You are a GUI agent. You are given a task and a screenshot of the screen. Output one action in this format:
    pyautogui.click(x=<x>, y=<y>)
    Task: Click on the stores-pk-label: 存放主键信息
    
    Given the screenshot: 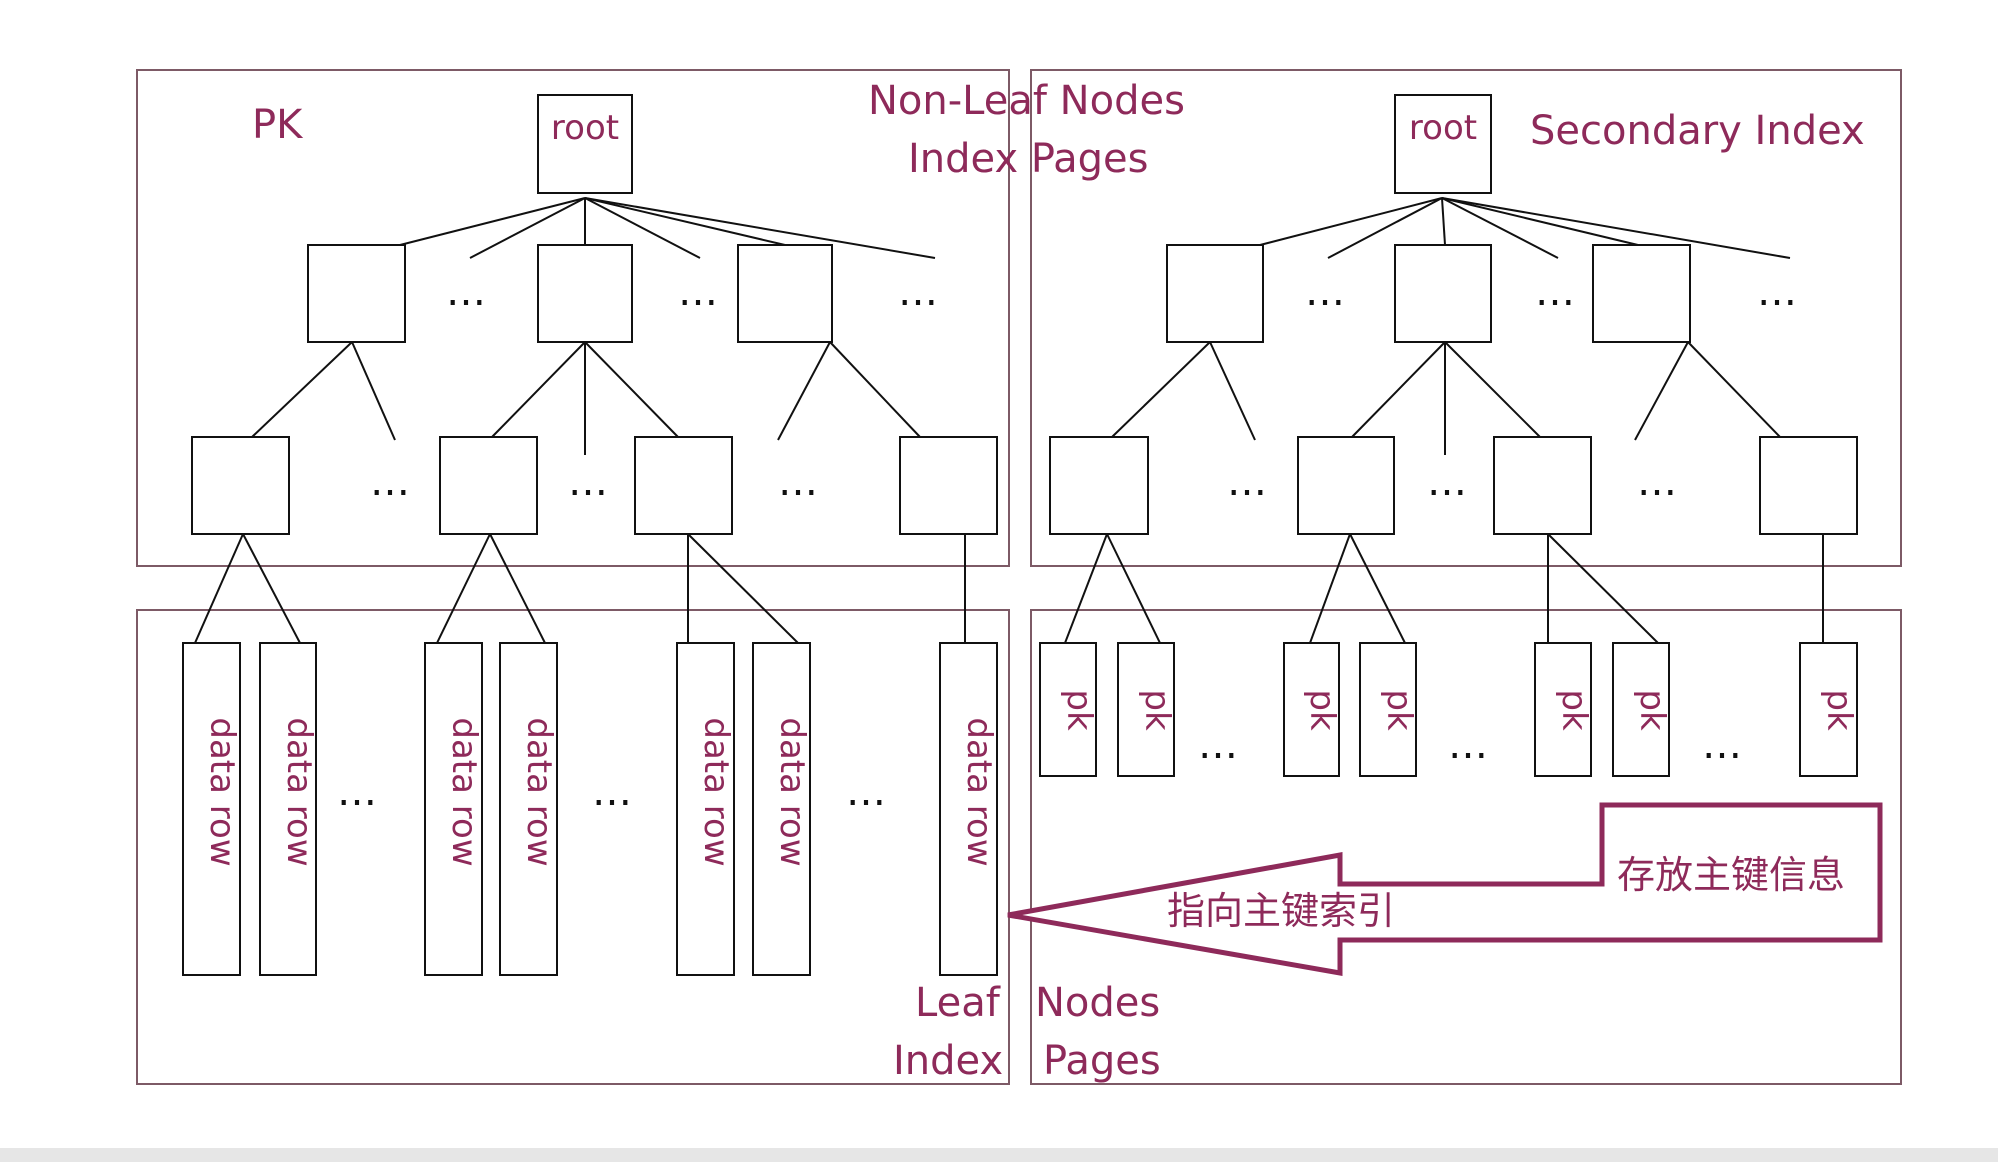 What is the action you would take?
    pyautogui.click(x=1731, y=875)
    